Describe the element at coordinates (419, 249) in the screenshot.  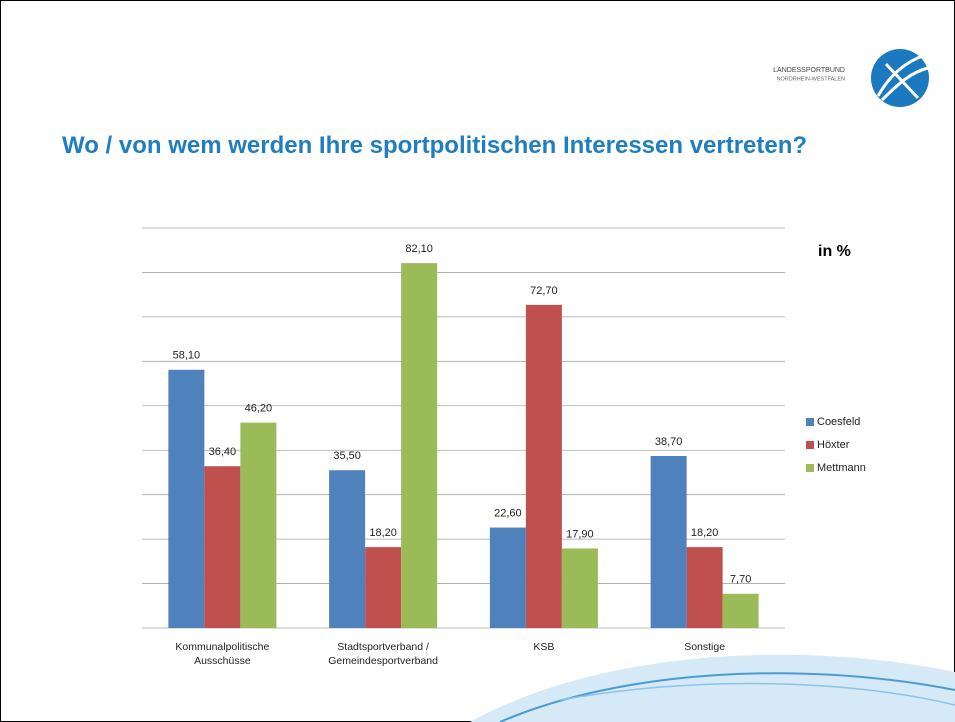
I see `data-label: 82,10` at that location.